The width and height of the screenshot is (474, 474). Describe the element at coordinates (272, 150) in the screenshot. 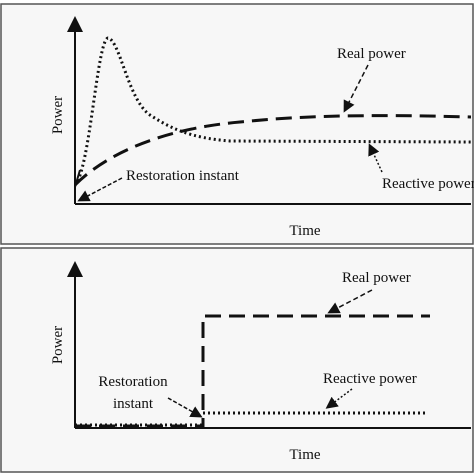

I see `real-curve` at that location.